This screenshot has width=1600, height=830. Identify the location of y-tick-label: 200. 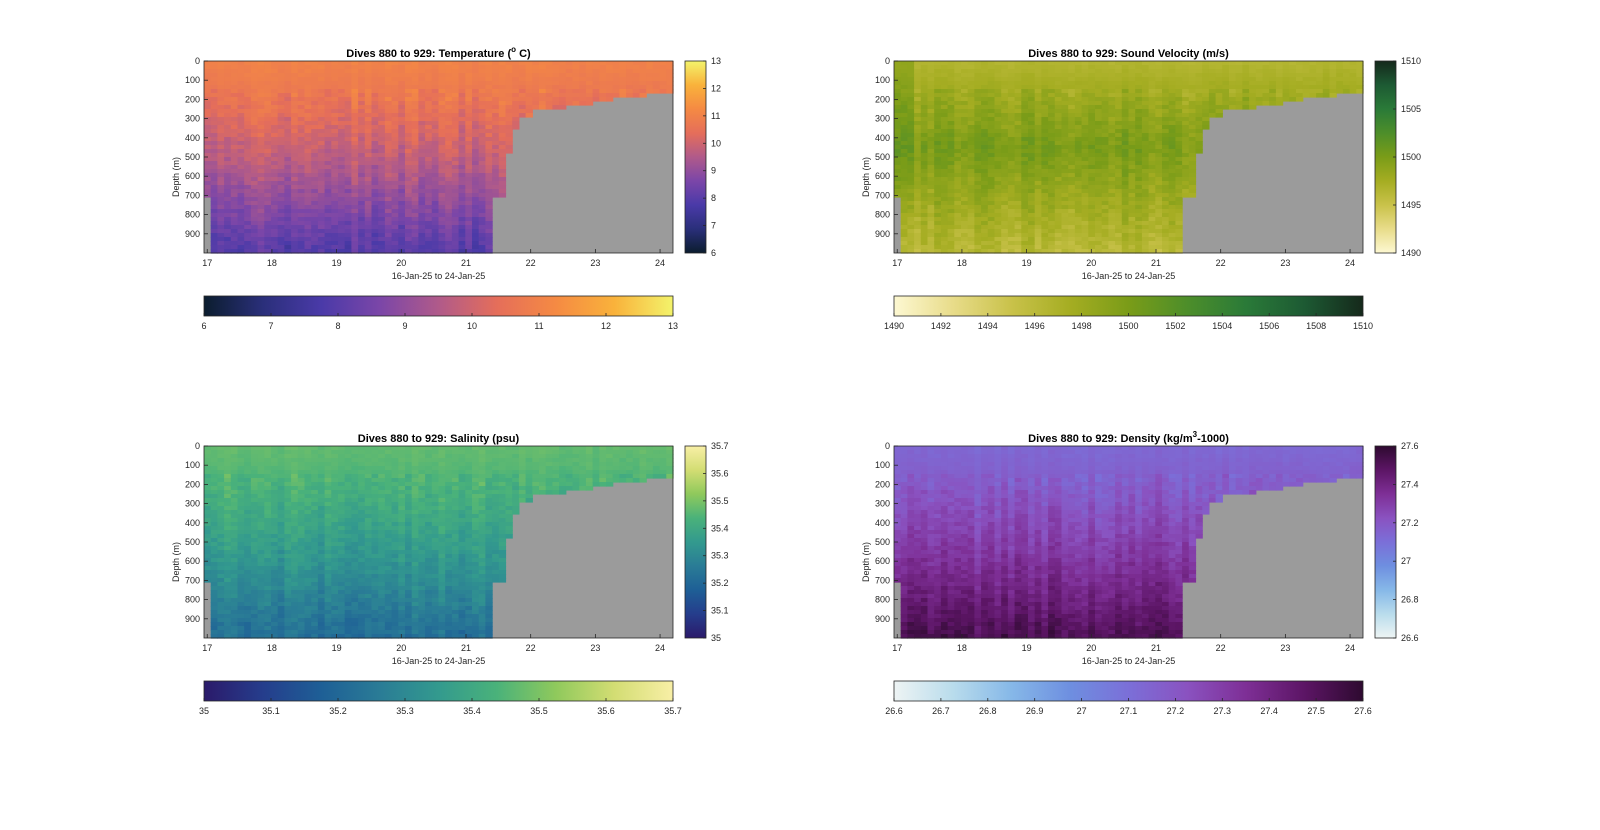
(192, 99).